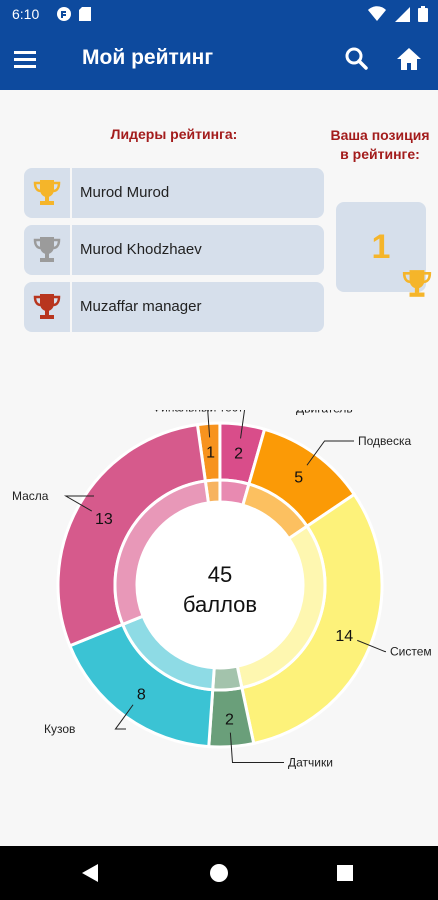  I want to click on recents-square-icon, so click(345, 873).